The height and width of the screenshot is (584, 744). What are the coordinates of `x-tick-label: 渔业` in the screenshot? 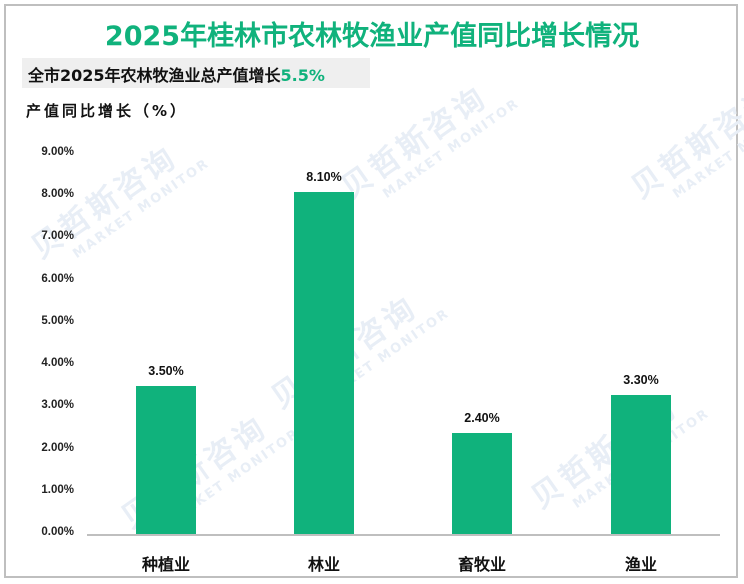 It's located at (640, 564).